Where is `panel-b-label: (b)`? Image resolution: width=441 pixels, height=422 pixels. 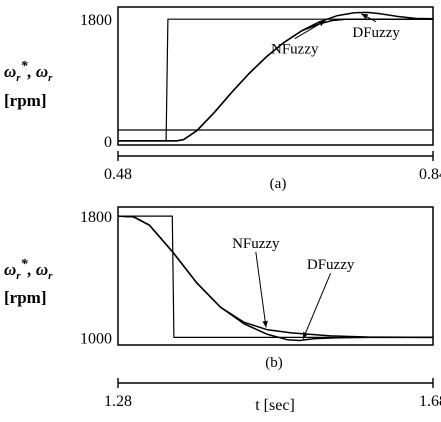 panel-b-label: (b) is located at coordinates (274, 363).